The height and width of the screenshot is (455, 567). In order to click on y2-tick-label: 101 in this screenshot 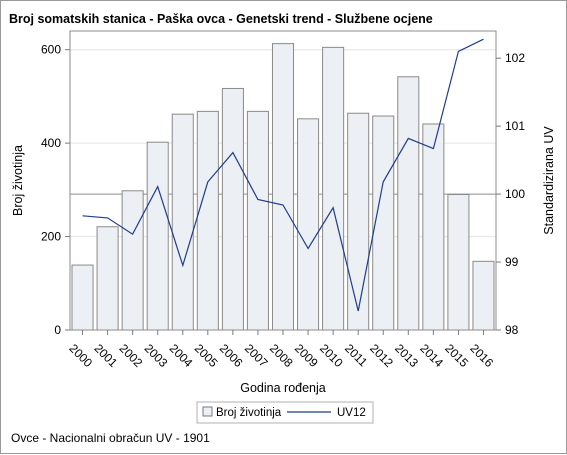, I will do `click(515, 126)`.